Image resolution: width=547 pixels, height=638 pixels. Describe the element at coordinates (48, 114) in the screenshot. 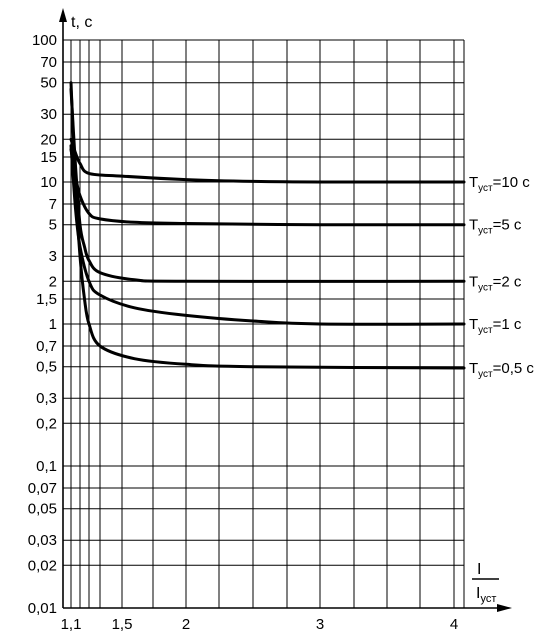

I see `y-tick-label: 30` at that location.